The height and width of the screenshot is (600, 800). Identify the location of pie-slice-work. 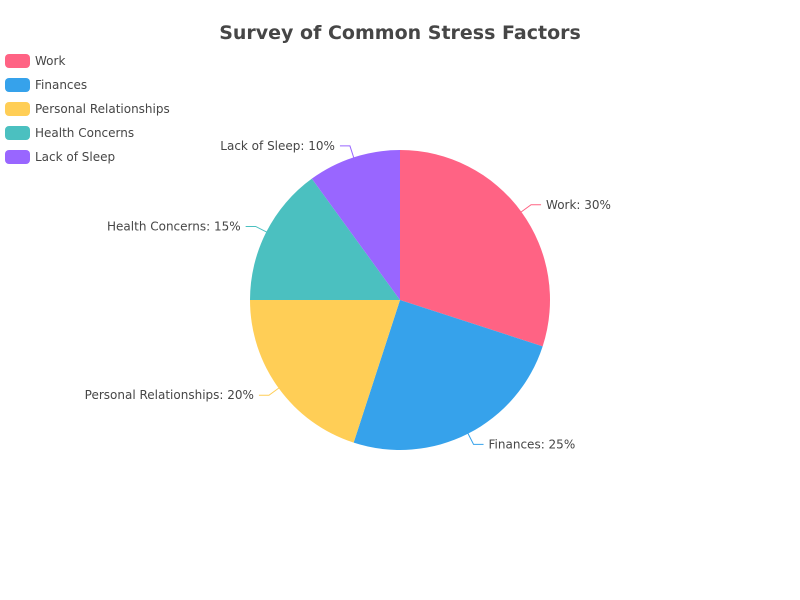
(475, 248).